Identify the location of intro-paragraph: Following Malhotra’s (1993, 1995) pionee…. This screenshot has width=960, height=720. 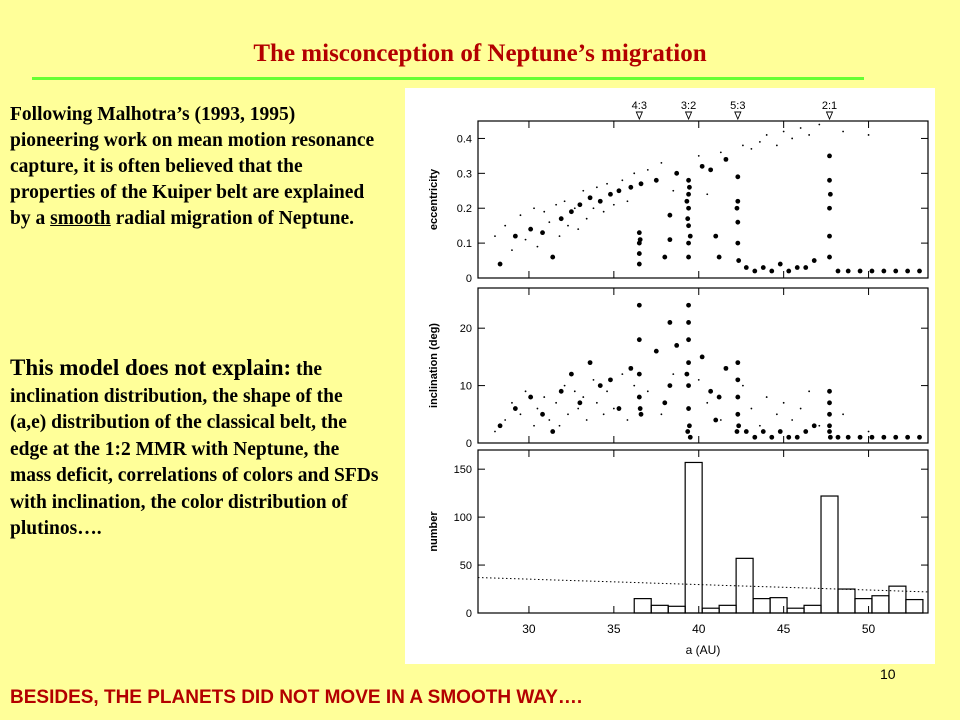
(196, 167).